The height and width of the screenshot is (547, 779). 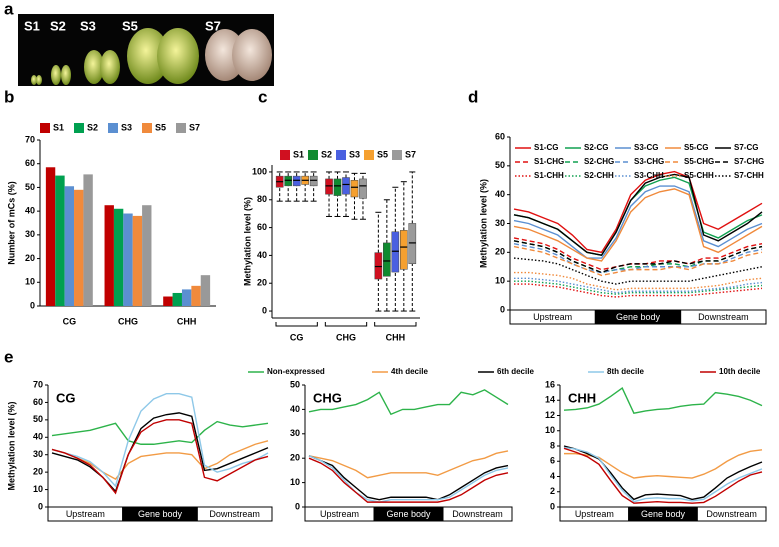 What do you see at coordinates (649, 161) in the screenshot?
I see `legend-label: S3-CHG` at bounding box center [649, 161].